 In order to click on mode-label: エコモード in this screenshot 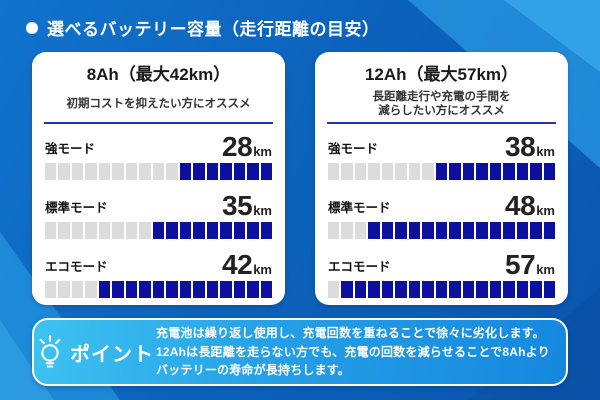, I will do `click(76, 267)`.